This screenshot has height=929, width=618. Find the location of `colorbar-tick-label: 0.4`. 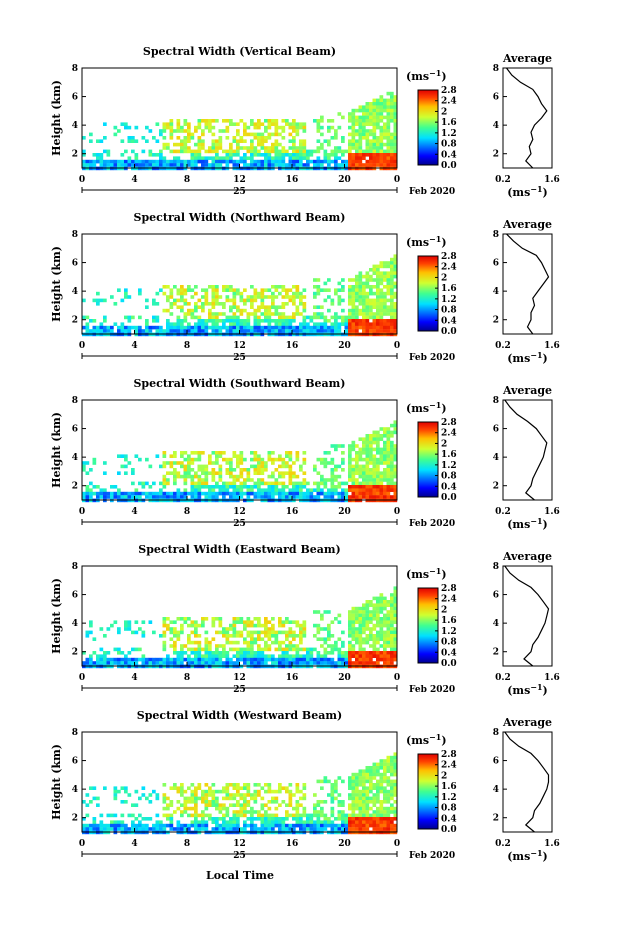

colorbar-tick-label: 0.4 is located at coordinates (449, 487).